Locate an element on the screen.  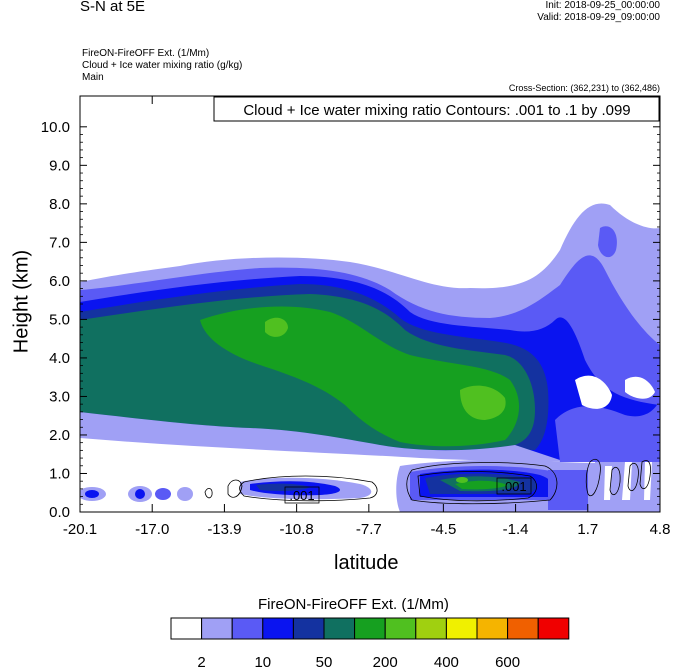
y-tick-label: 1.0 is located at coordinates (59, 473).